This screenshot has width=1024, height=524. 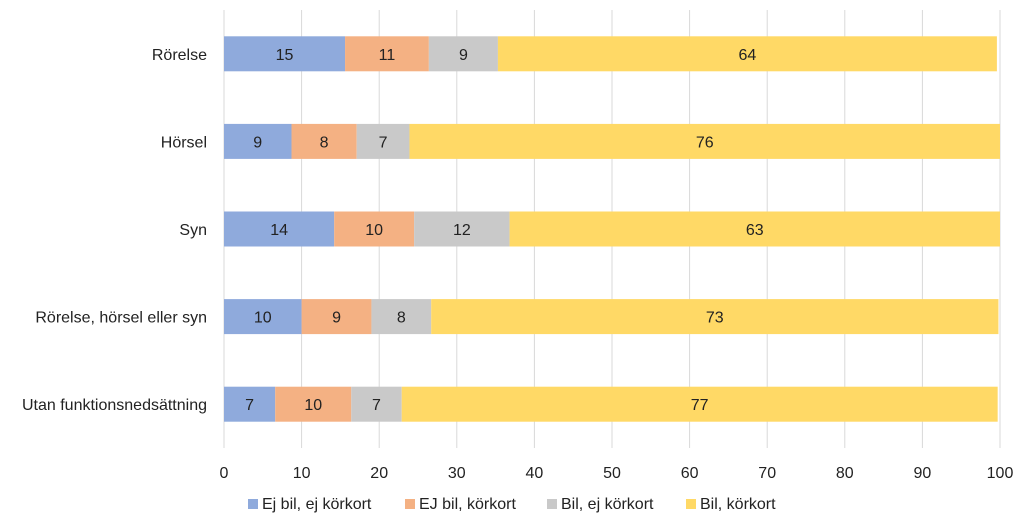 I want to click on x-tick-label-50: 50, so click(x=612, y=473).